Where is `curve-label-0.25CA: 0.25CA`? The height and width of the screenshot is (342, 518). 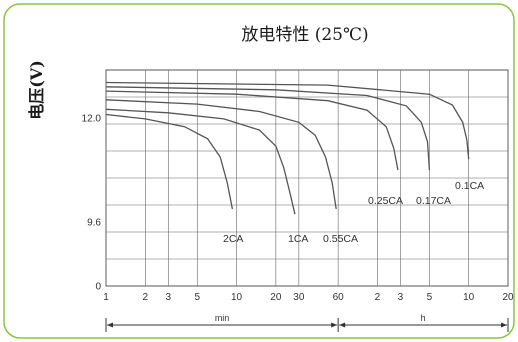
curve-label-0.25CA: 0.25CA is located at coordinates (385, 201).